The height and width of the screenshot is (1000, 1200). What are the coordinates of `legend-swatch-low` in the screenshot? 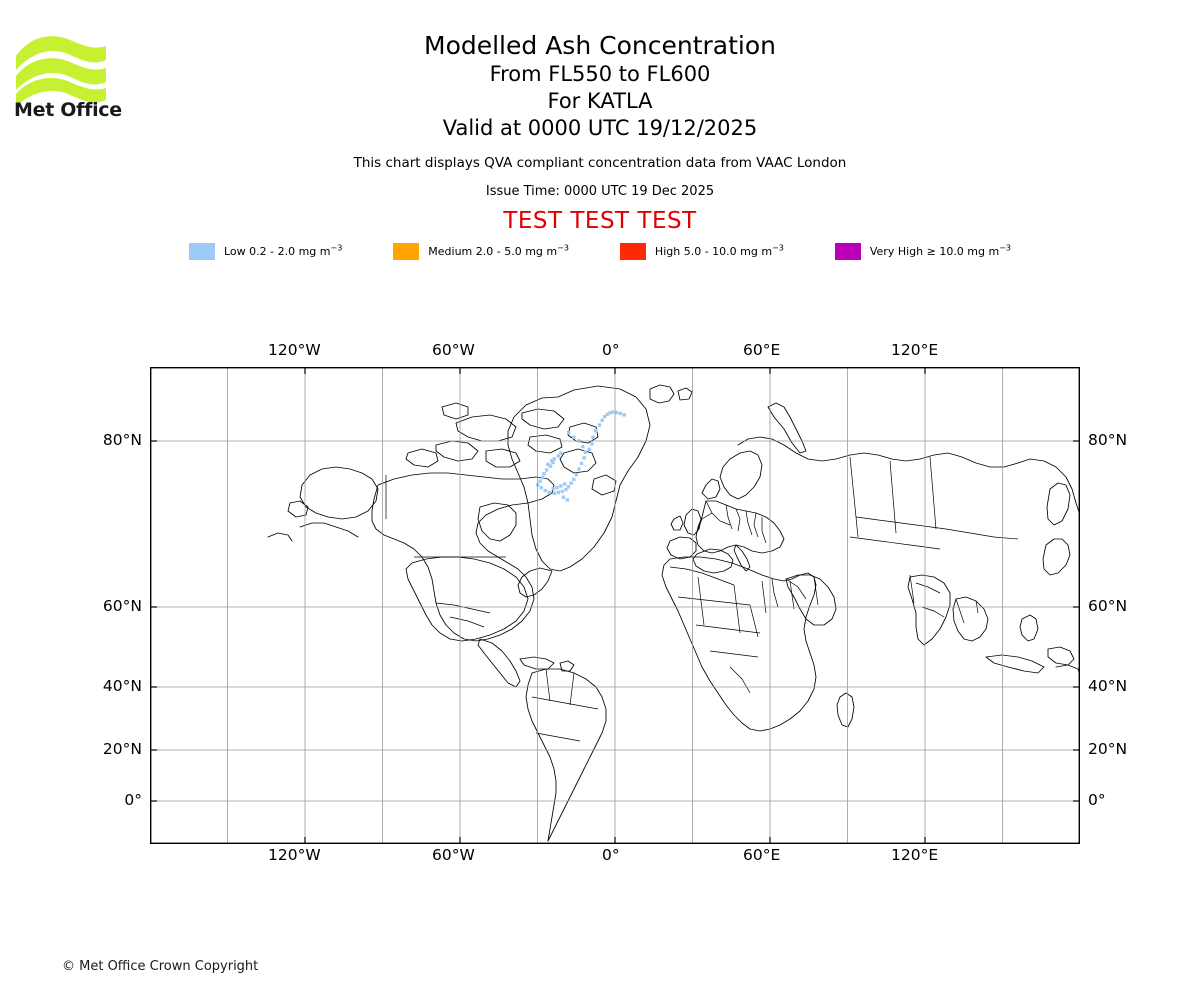 It's located at (201, 251).